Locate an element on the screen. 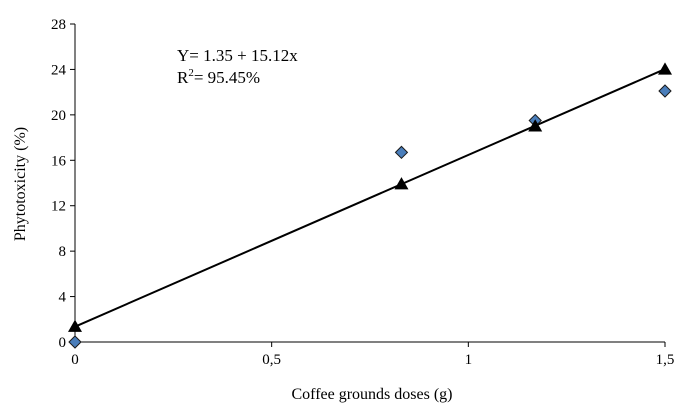  r-squared-prefix: R is located at coordinates (183, 77).